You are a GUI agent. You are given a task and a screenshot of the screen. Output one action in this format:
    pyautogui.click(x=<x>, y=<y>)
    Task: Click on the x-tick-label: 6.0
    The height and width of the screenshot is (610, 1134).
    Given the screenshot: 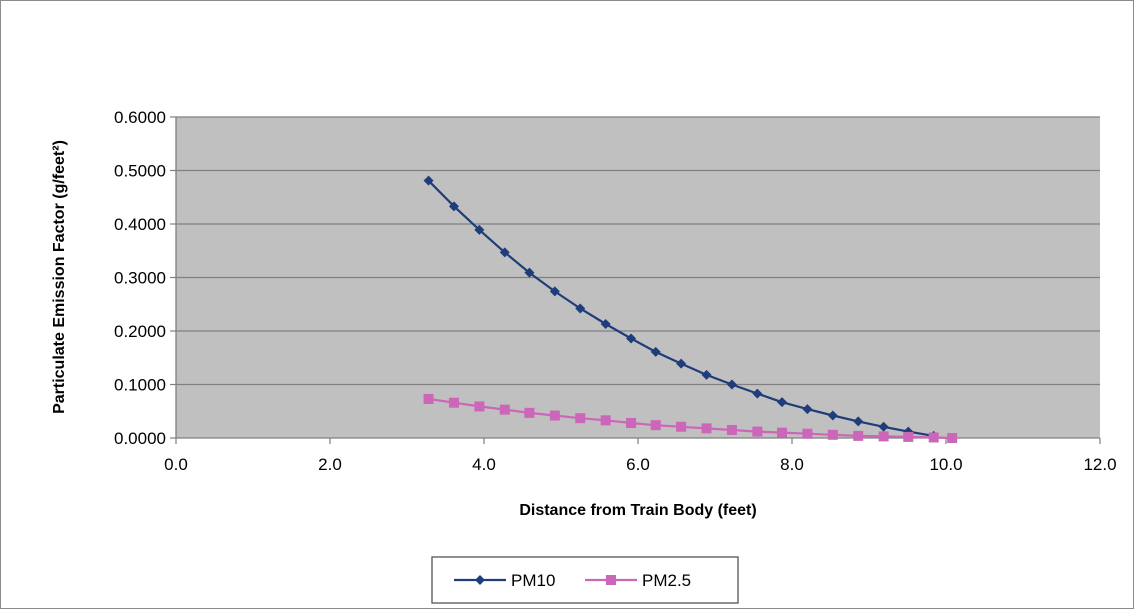 What is the action you would take?
    pyautogui.click(x=638, y=464)
    